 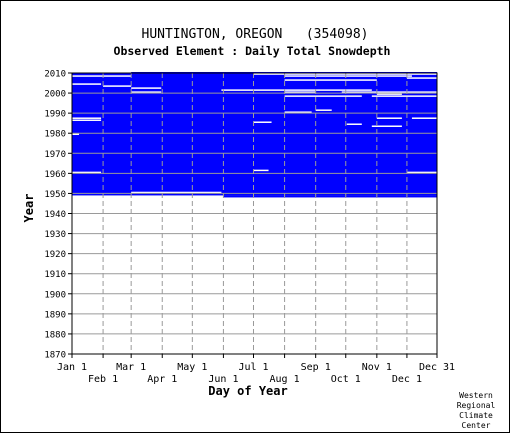 What do you see at coordinates (55, 175) in the screenshot?
I see `y-tick-label: 1960` at bounding box center [55, 175].